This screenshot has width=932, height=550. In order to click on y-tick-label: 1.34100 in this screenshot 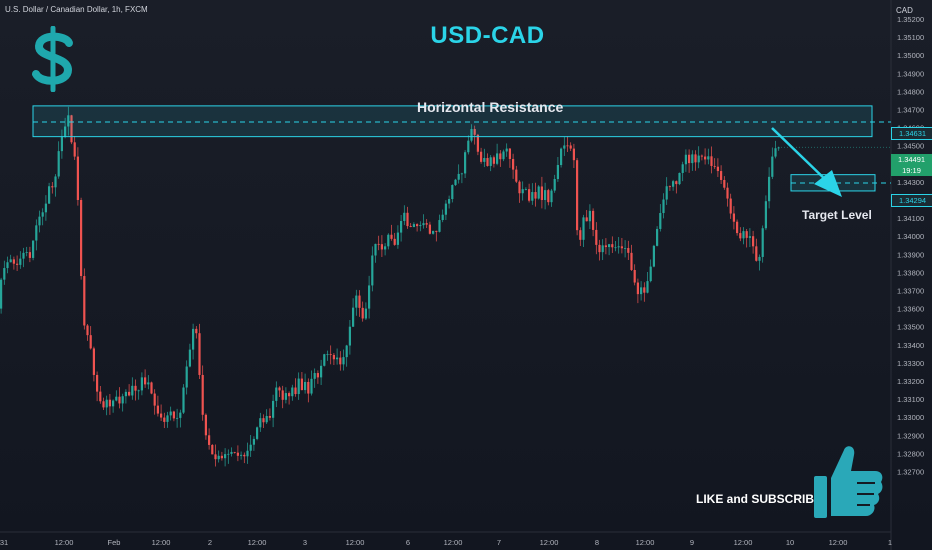, I will do `click(910, 218)`.